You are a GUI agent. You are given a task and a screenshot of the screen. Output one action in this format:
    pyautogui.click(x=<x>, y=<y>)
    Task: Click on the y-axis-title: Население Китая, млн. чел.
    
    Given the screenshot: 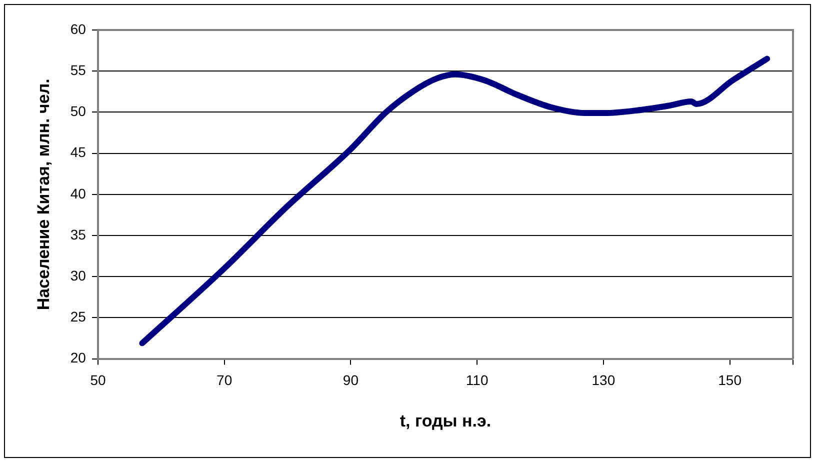 What is the action you would take?
    pyautogui.click(x=43, y=194)
    